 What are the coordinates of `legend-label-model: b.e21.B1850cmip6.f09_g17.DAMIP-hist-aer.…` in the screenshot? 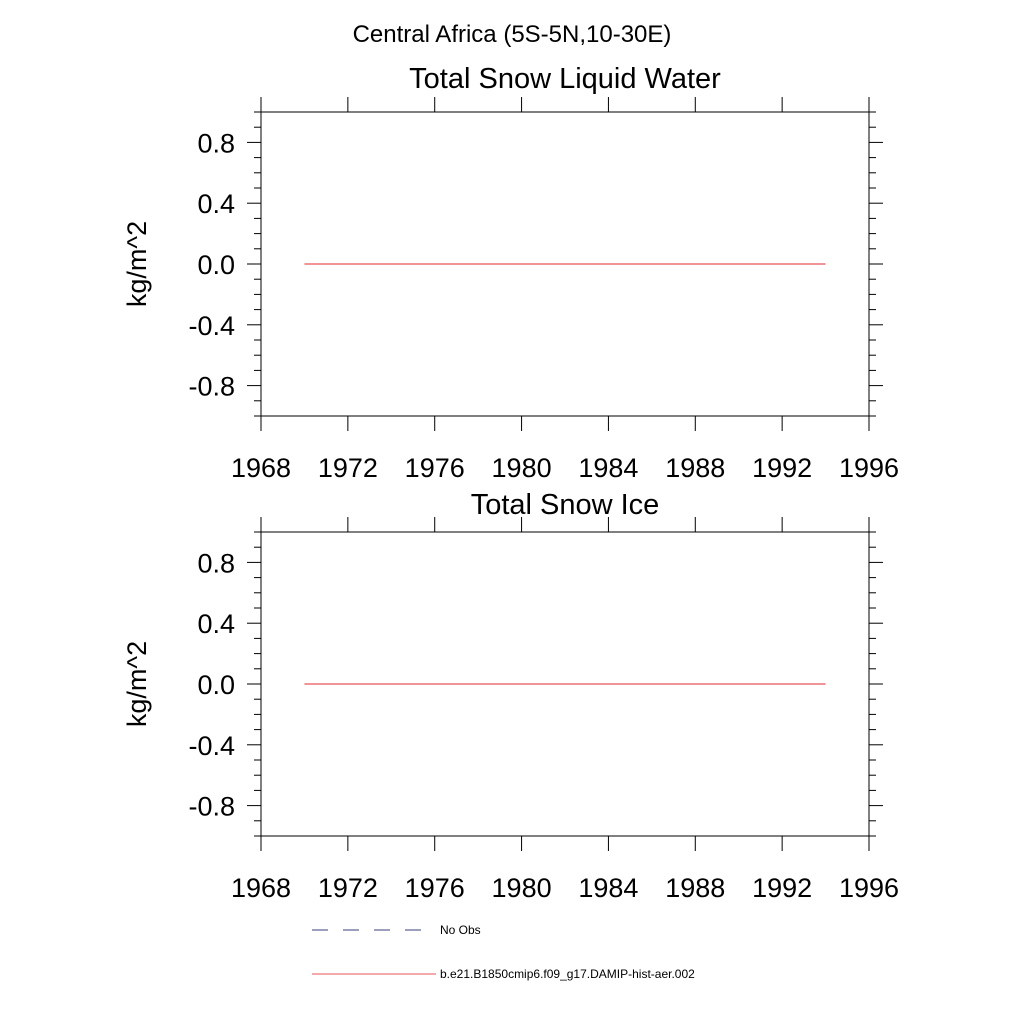 It's located at (567, 974).